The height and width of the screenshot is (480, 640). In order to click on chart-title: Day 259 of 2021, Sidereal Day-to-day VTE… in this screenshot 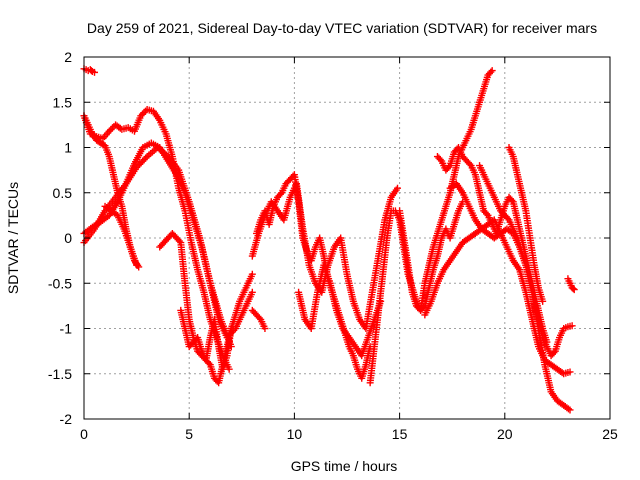, I will do `click(342, 28)`.